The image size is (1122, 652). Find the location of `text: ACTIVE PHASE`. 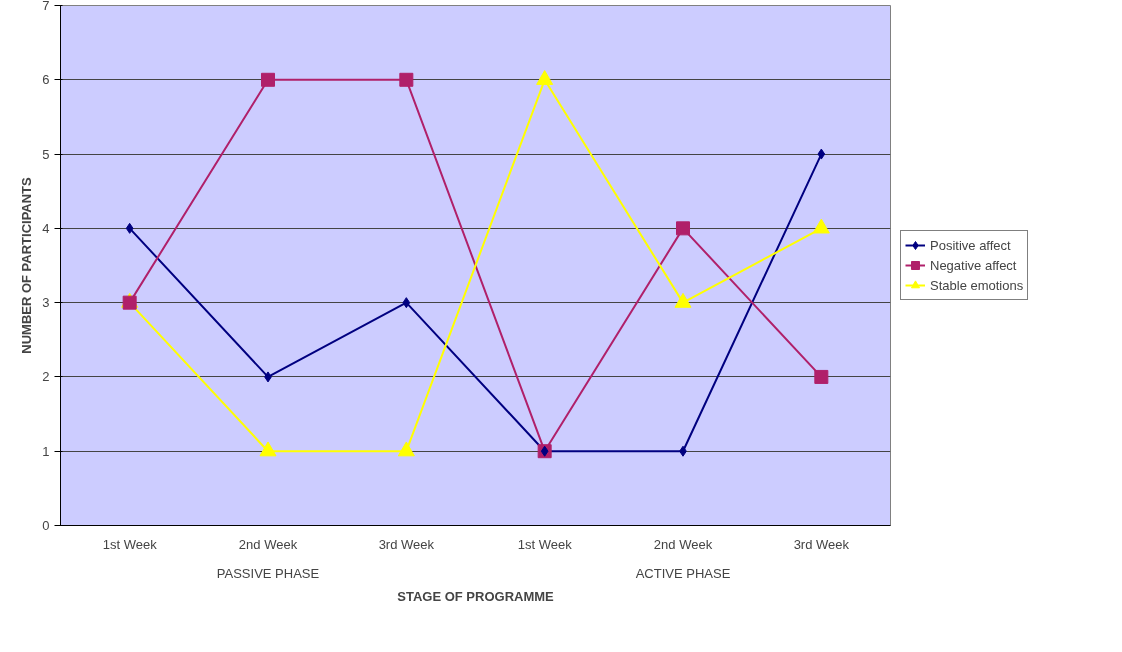

text: ACTIVE PHASE is located at coordinates (683, 573).